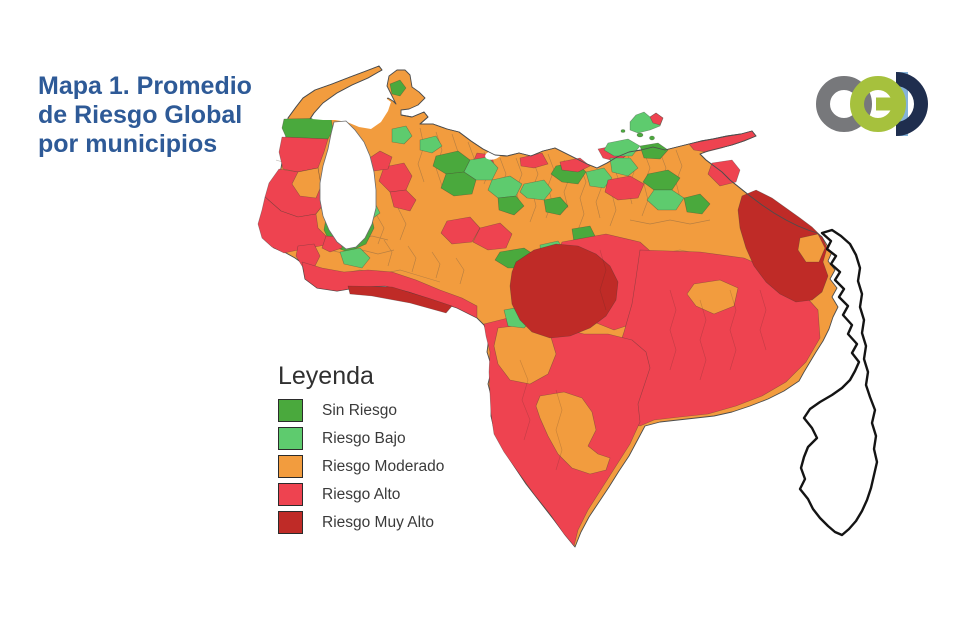  Describe the element at coordinates (290, 410) in the screenshot. I see `legend-swatch-sin-riesgo` at that location.